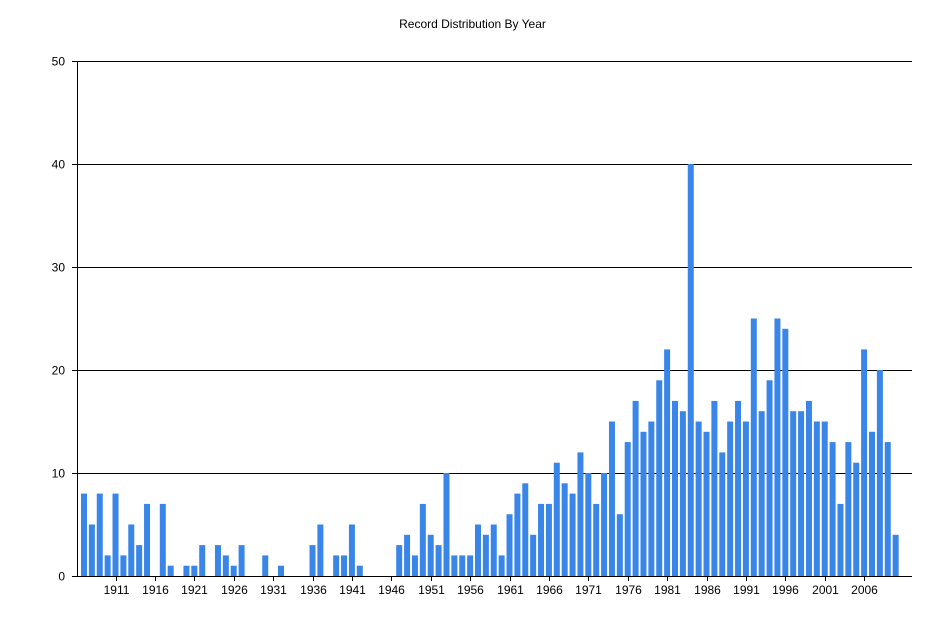 The width and height of the screenshot is (945, 630). What do you see at coordinates (525, 529) in the screenshot?
I see `bar-1963` at bounding box center [525, 529].